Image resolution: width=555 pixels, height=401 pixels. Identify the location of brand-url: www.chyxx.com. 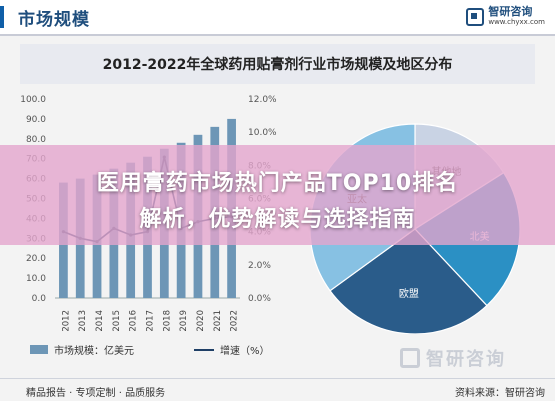
(516, 22).